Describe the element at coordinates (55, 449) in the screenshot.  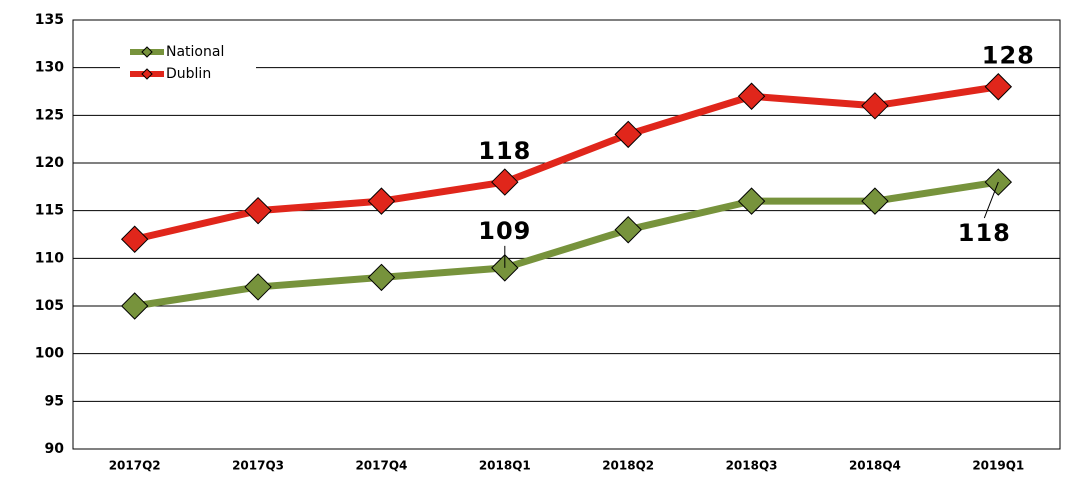
I see `y-tick-label: 90` at that location.